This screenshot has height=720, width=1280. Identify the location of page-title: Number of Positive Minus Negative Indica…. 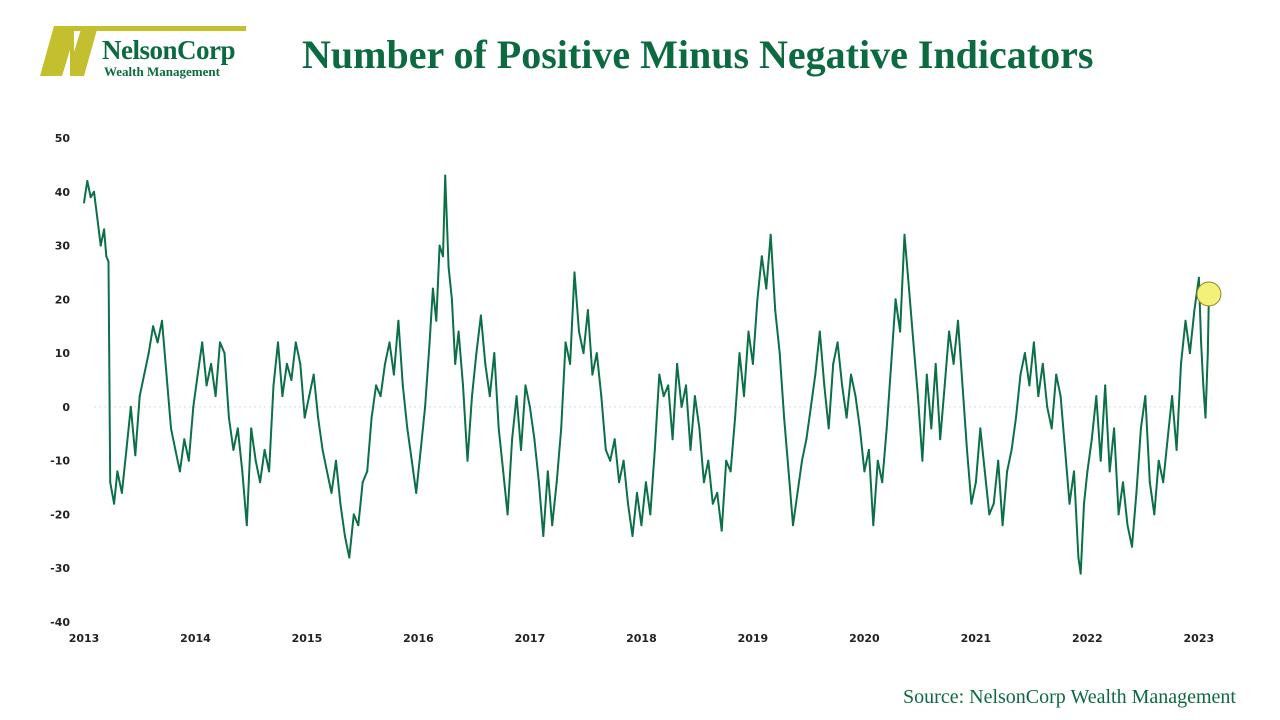
(698, 54).